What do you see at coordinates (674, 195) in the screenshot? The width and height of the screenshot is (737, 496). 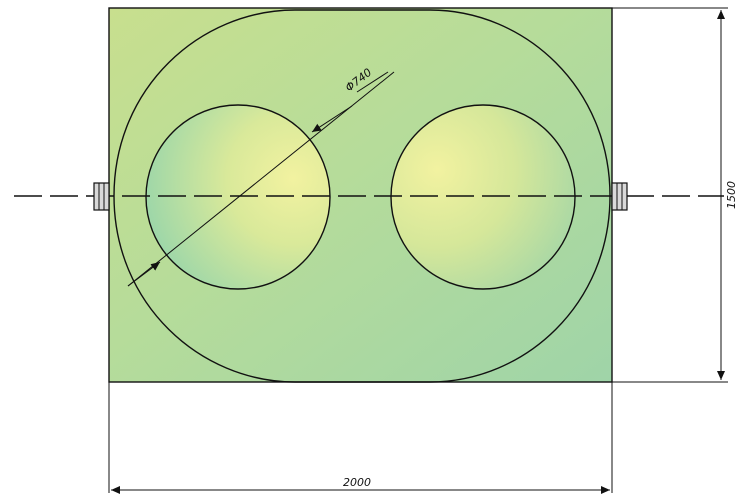 I see `height-dimension: 1500` at bounding box center [674, 195].